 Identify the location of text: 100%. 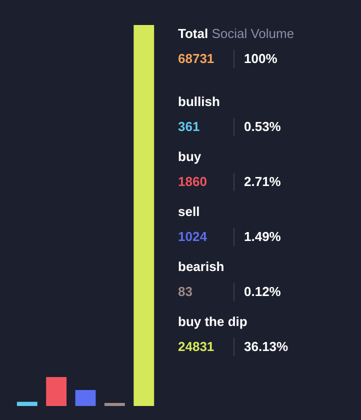
(261, 58).